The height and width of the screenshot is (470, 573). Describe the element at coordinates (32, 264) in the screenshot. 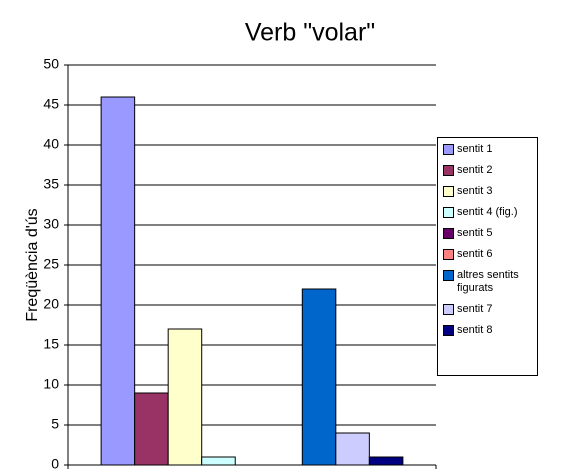

I see `y-axis-label: Freqüència d'ús` at that location.